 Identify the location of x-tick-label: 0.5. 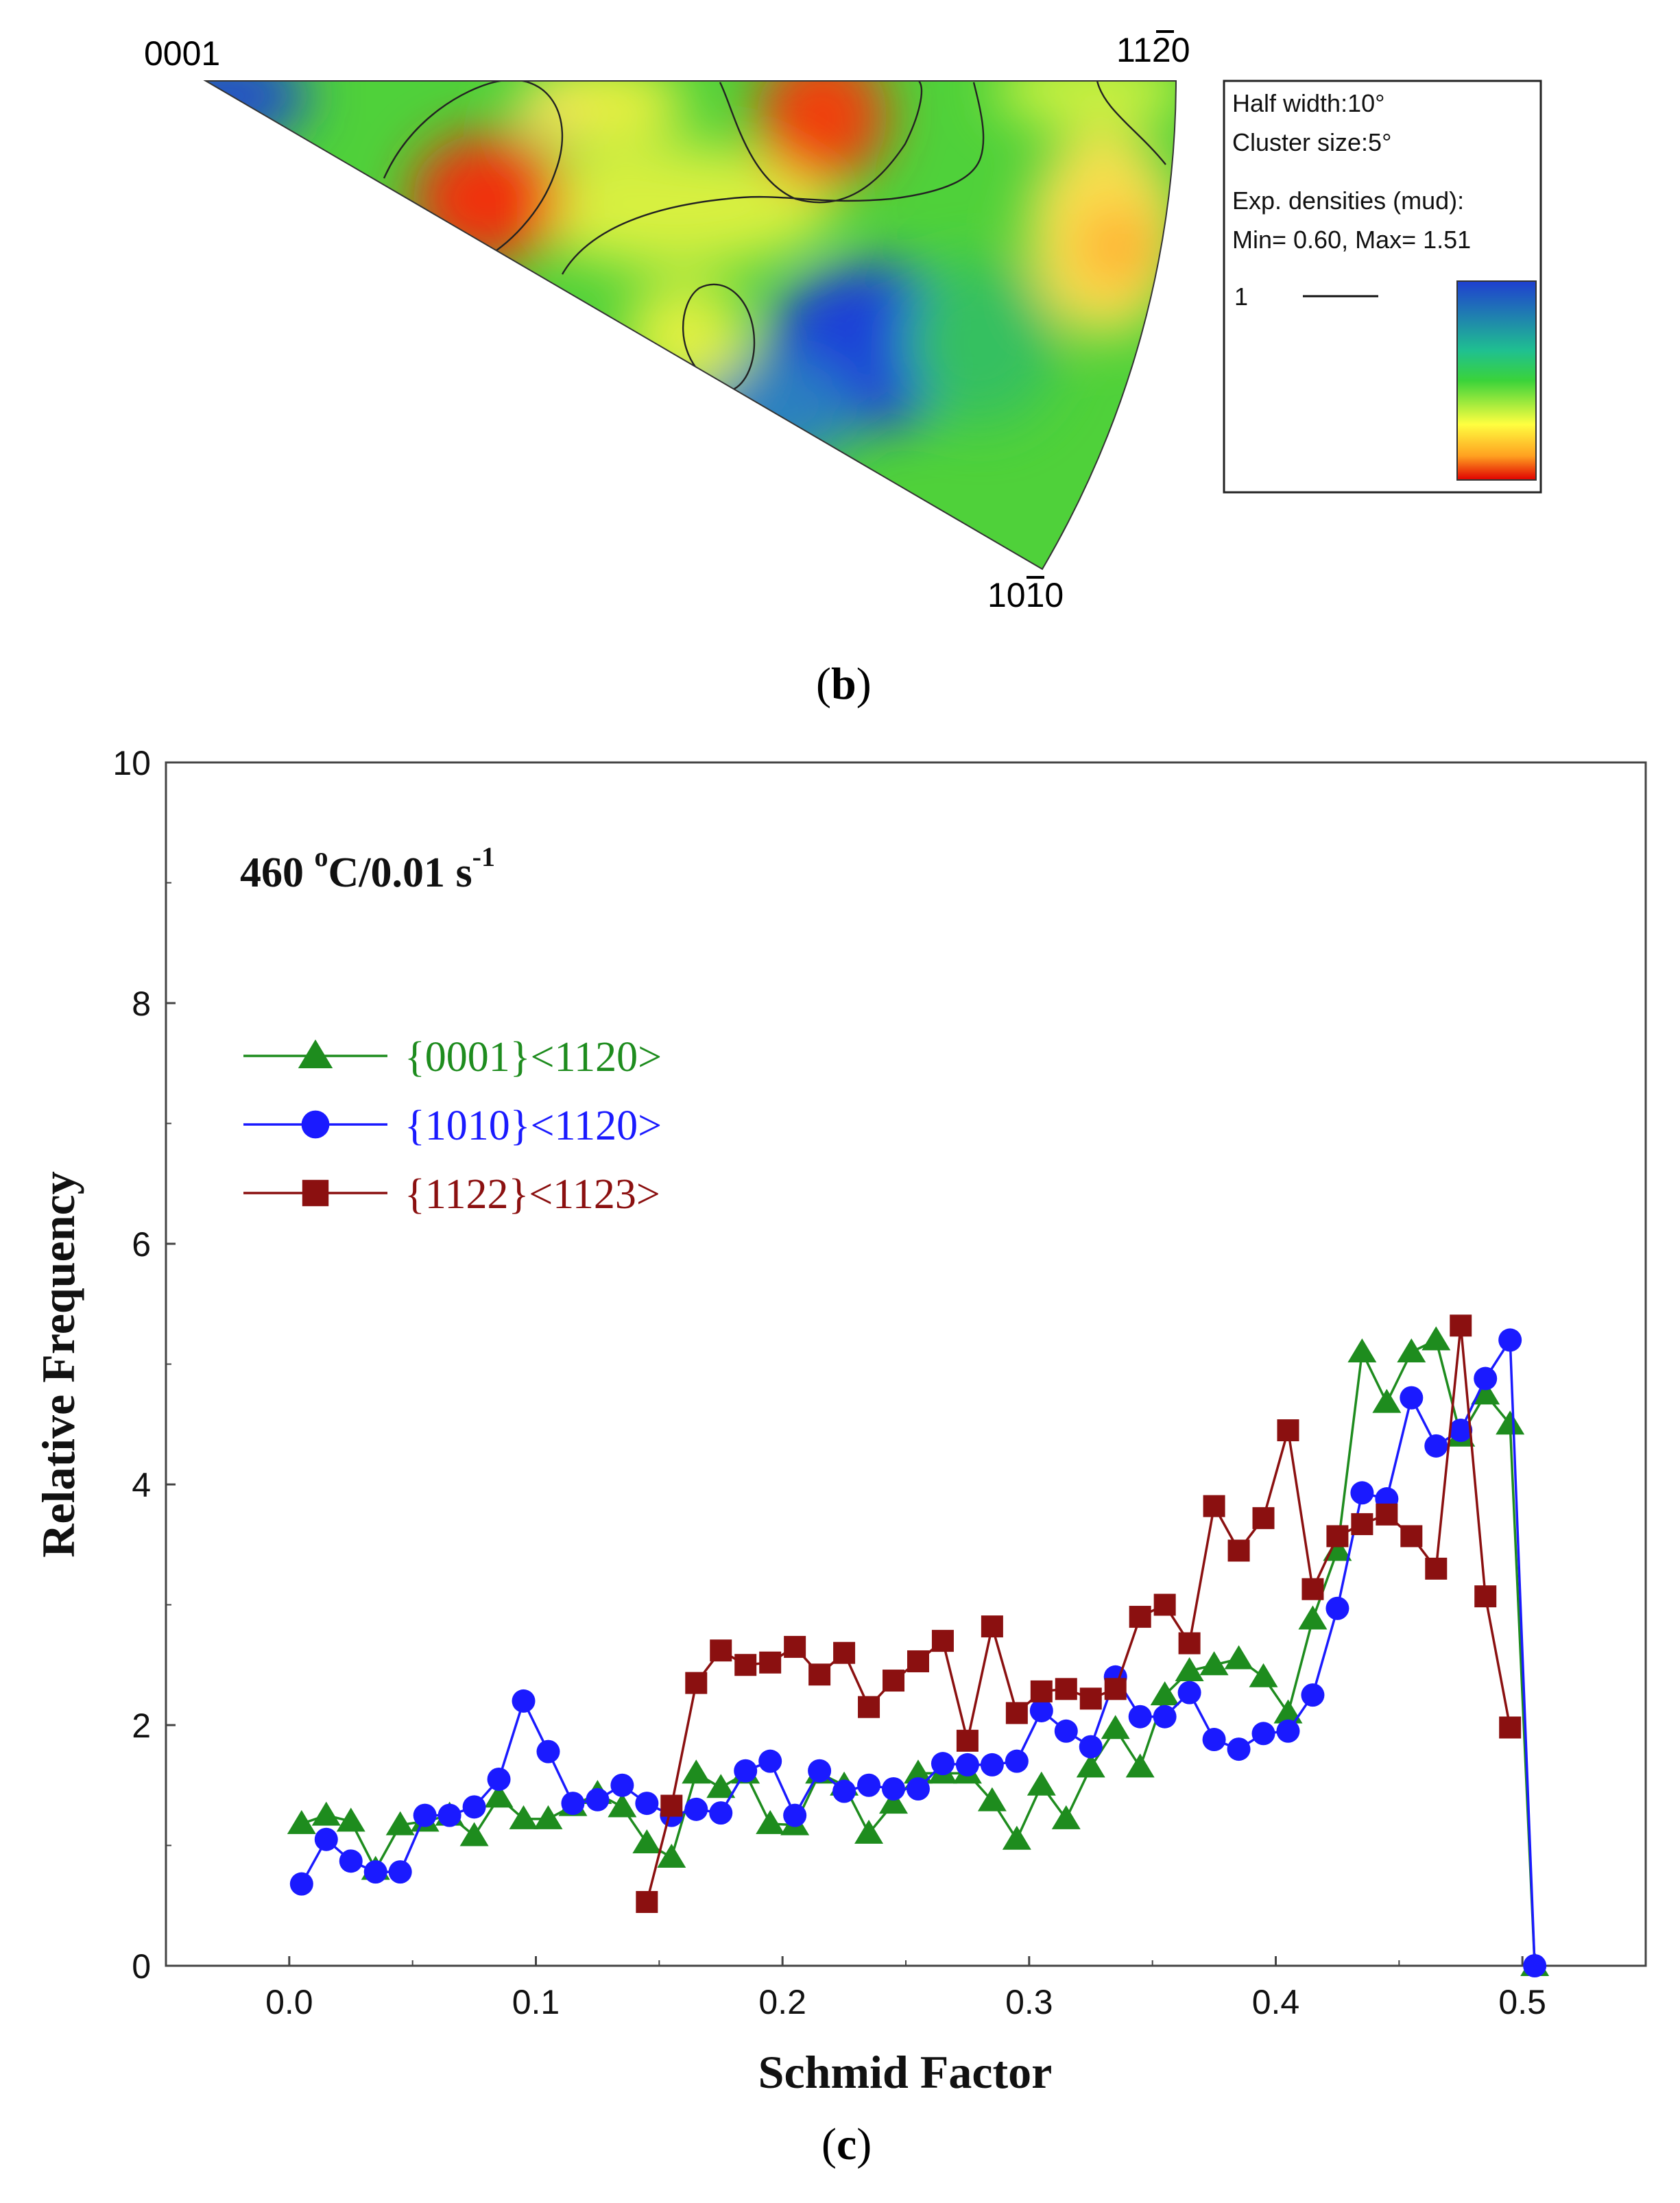
(1522, 2002).